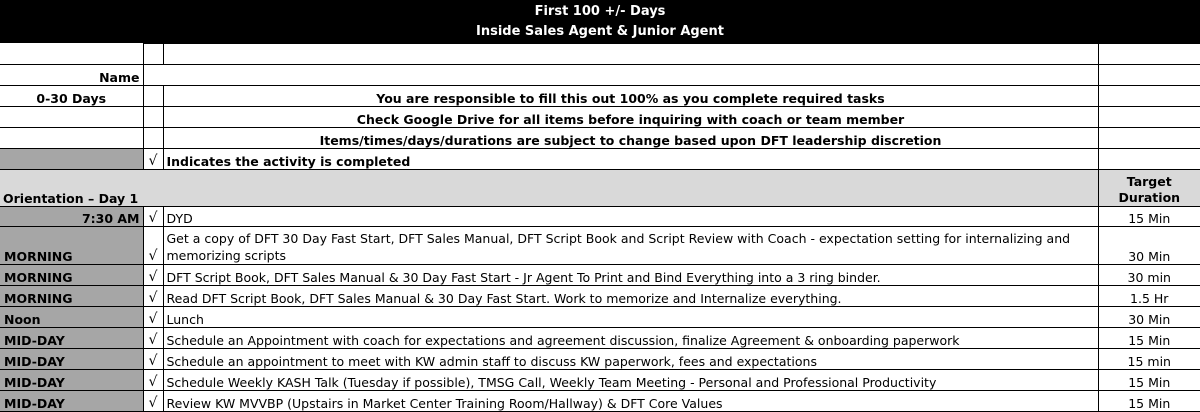 Image resolution: width=1200 pixels, height=412 pixels. I want to click on blank-row, so click(600, 54).